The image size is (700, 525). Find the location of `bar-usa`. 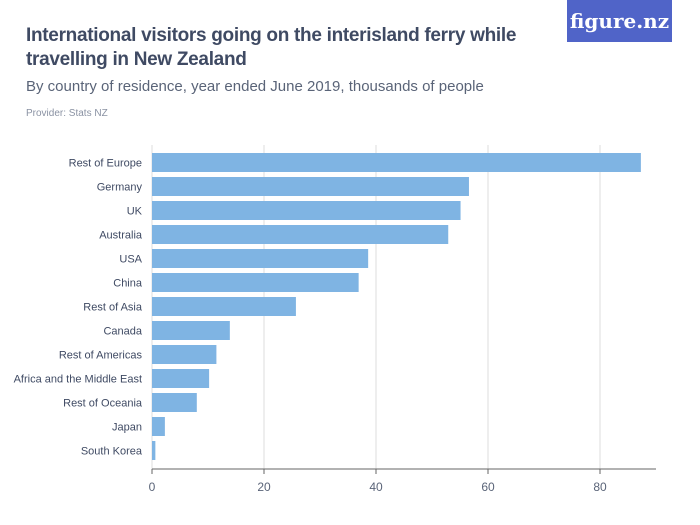

bar-usa is located at coordinates (260, 258).